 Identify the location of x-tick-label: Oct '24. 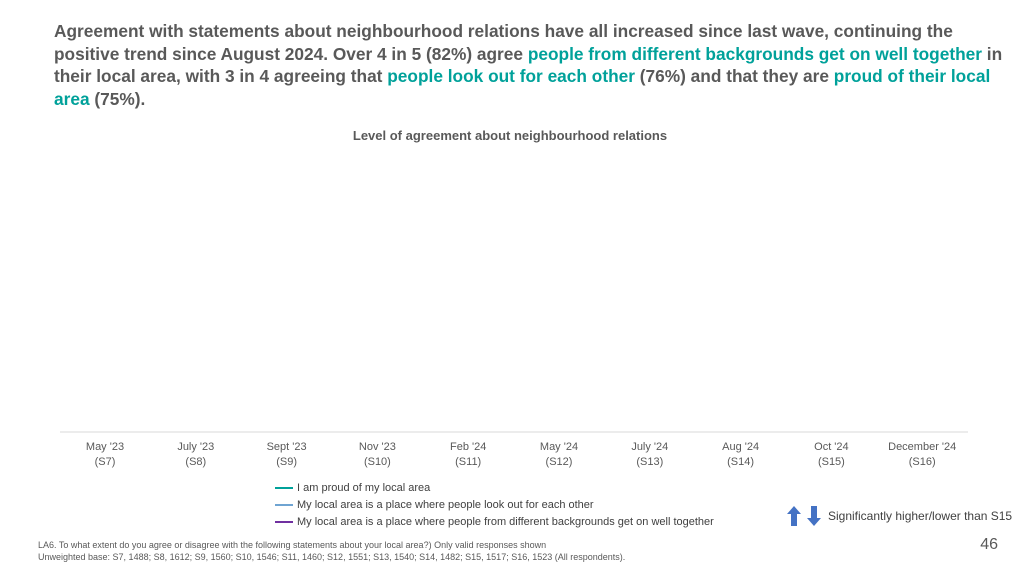
(831, 447).